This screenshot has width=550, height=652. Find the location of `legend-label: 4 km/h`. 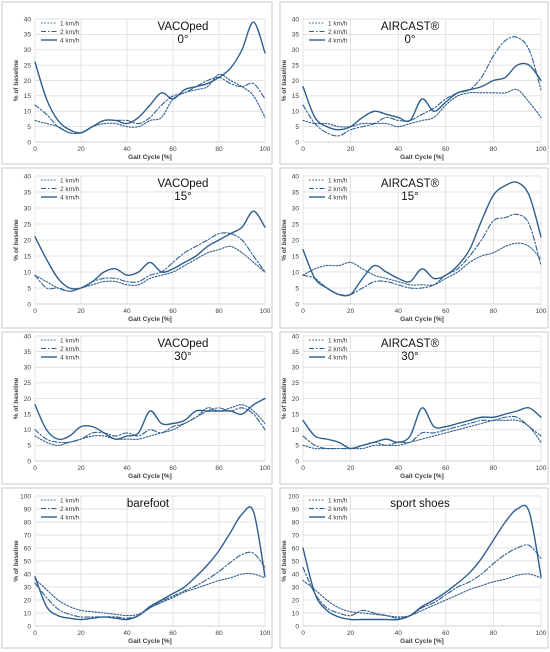

legend-label: 4 km/h is located at coordinates (70, 197).